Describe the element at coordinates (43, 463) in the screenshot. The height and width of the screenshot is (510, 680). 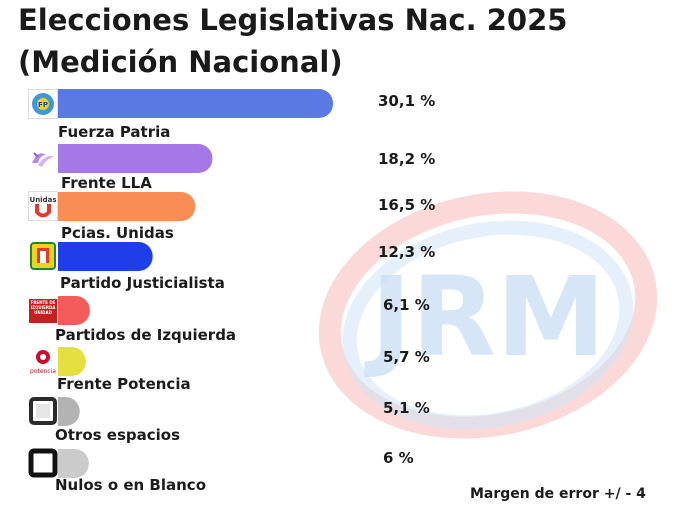
I see `nulos-blanco-square-icon` at that location.